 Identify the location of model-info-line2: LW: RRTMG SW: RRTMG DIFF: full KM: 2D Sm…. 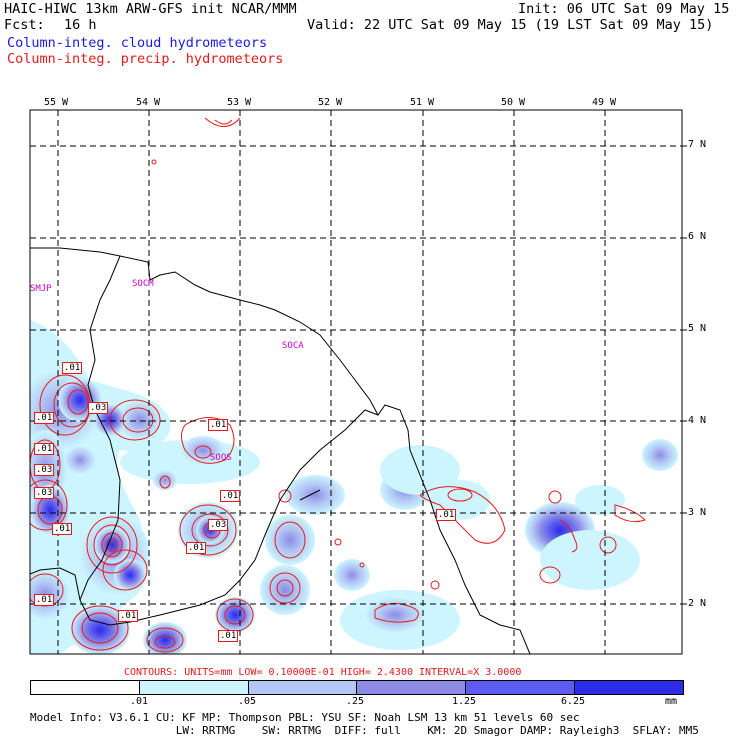
(364, 730).